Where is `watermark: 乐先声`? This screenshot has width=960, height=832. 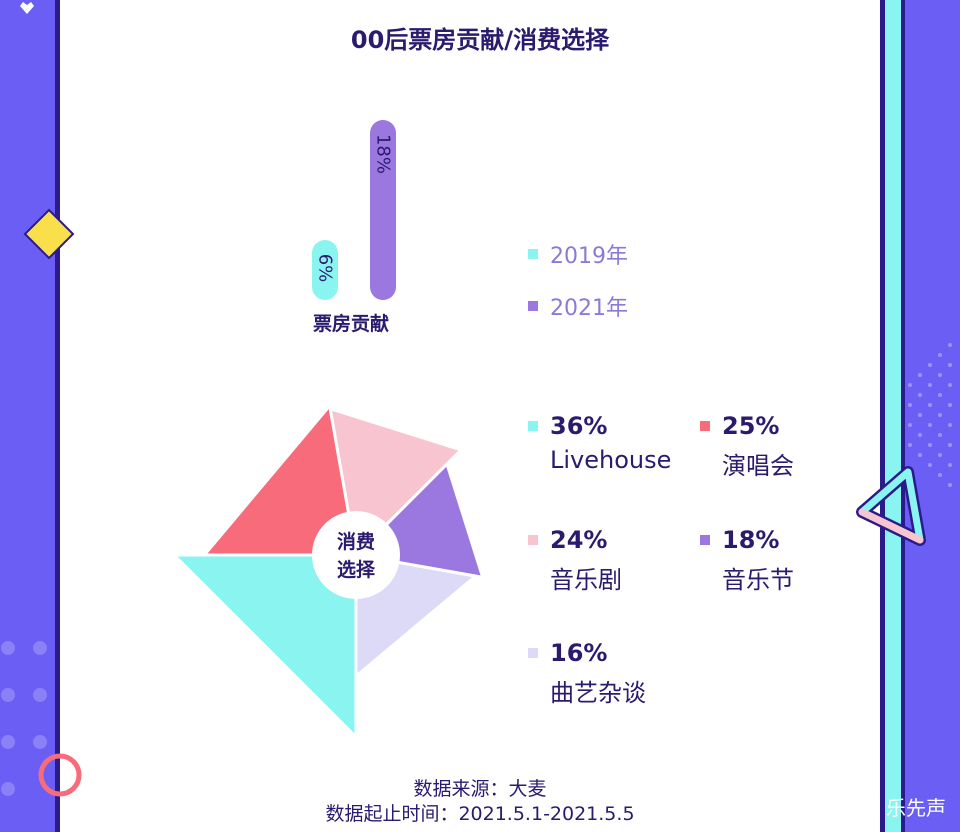
watermark: 乐先声 is located at coordinates (916, 808).